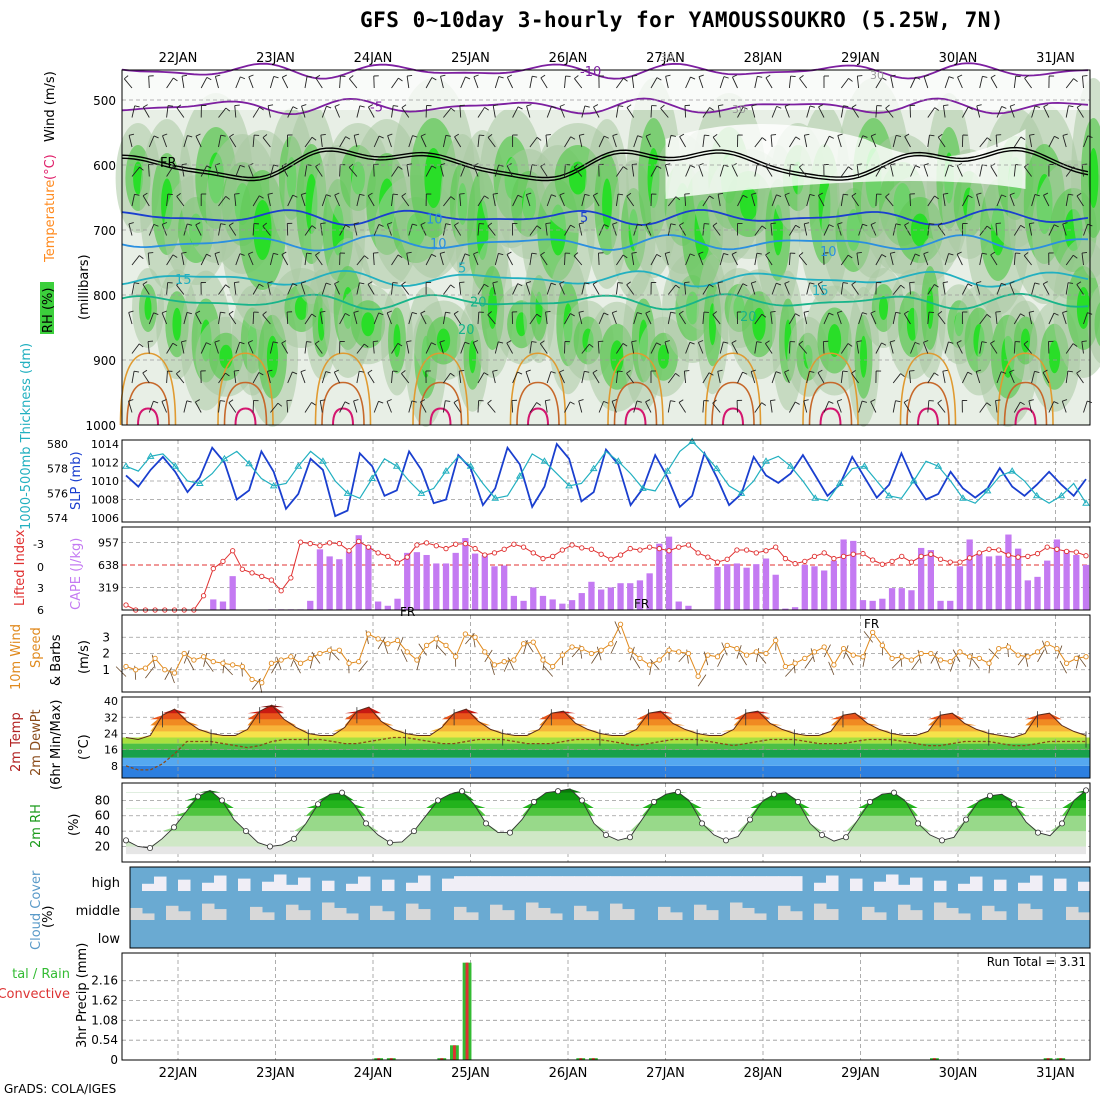 The image size is (1100, 1100). I want to click on isotherm-bl, so click(245, 389).